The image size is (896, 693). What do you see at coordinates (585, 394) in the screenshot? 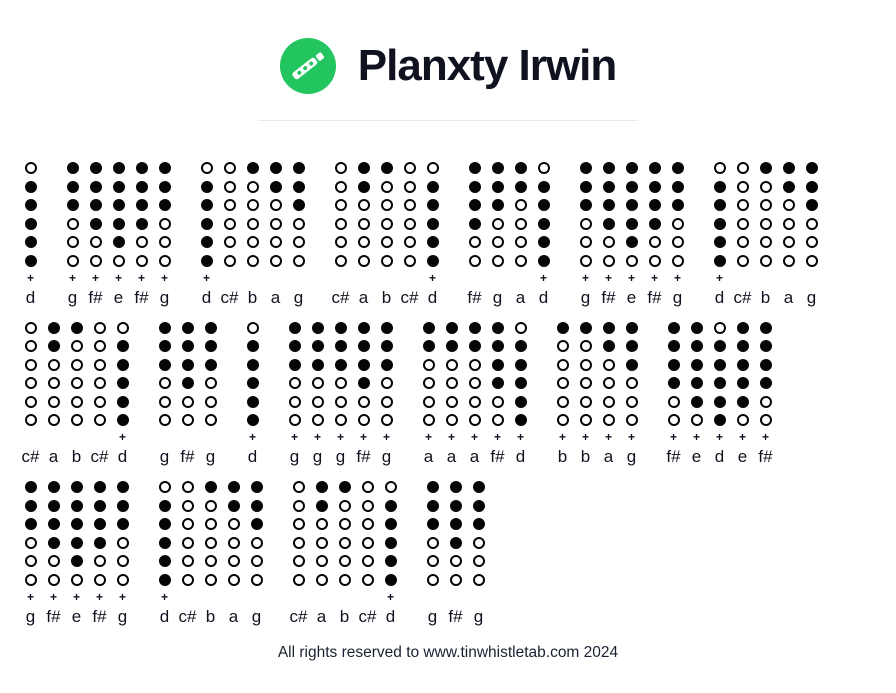
I see `note-column: + b` at bounding box center [585, 394].